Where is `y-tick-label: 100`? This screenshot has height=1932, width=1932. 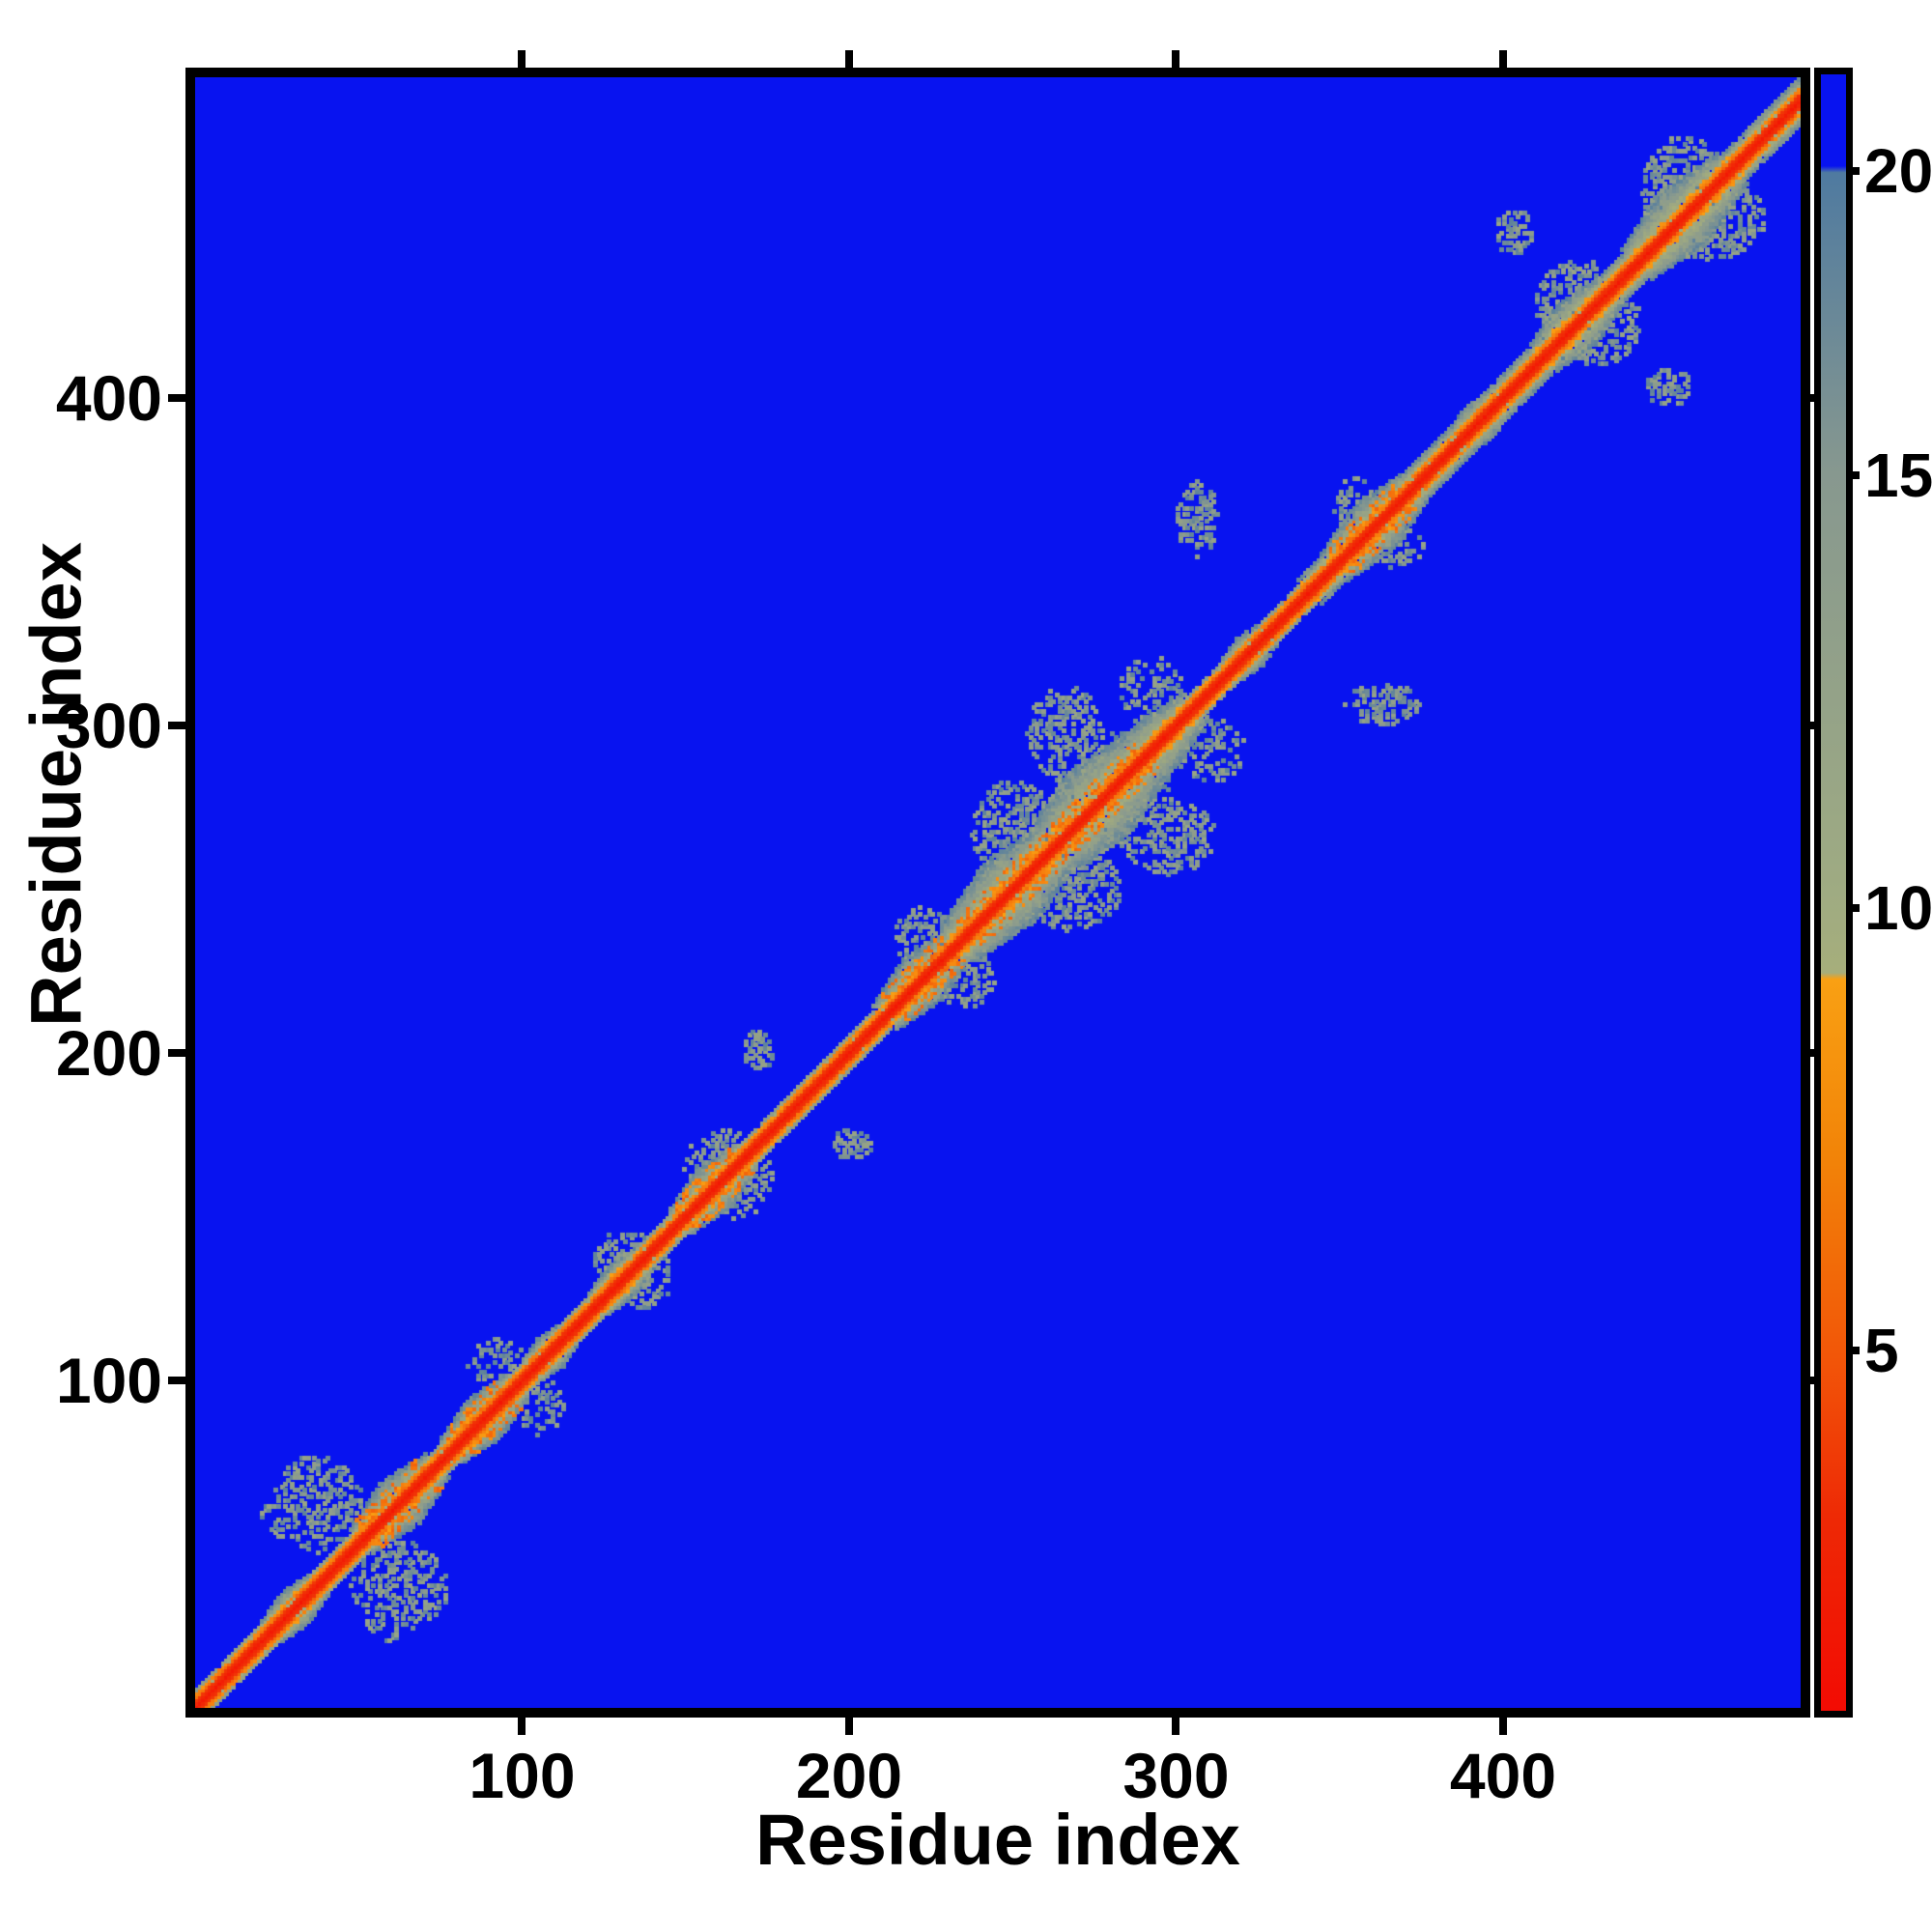
y-tick-label: 100 is located at coordinates (108, 1381).